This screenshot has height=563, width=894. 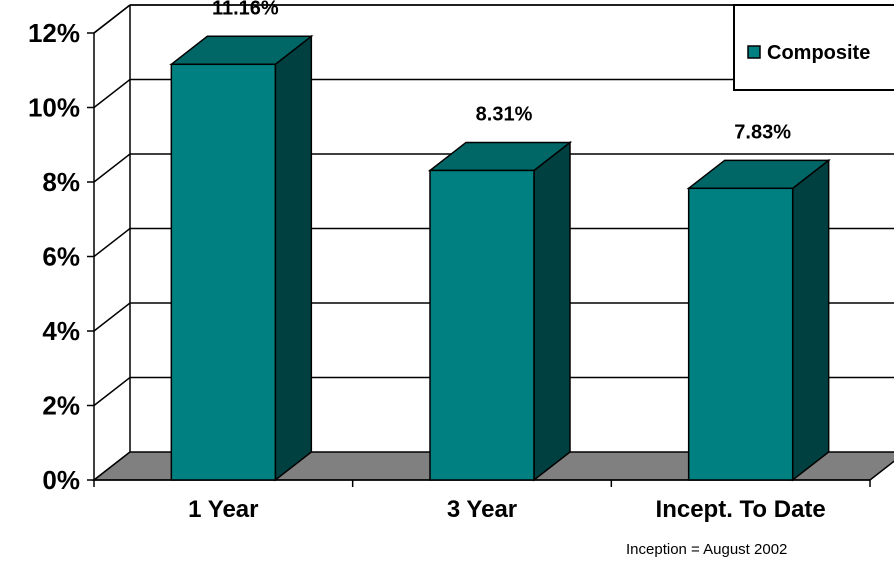 What do you see at coordinates (54, 33) in the screenshot?
I see `y-tick-label: 12%` at bounding box center [54, 33].